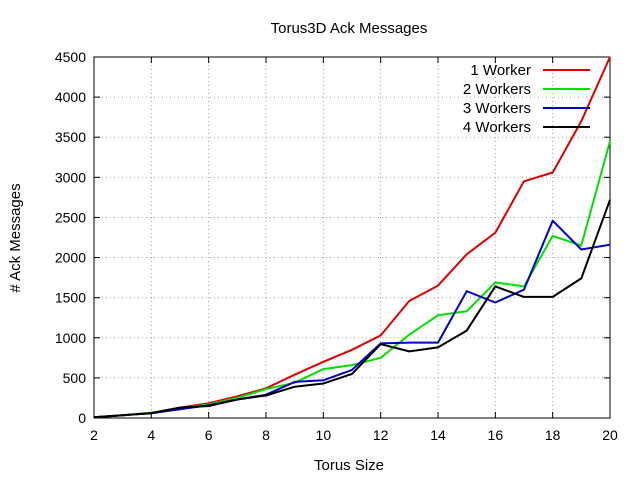 This screenshot has height=480, width=640. Describe the element at coordinates (324, 435) in the screenshot. I see `x-tick-label: 10` at that location.